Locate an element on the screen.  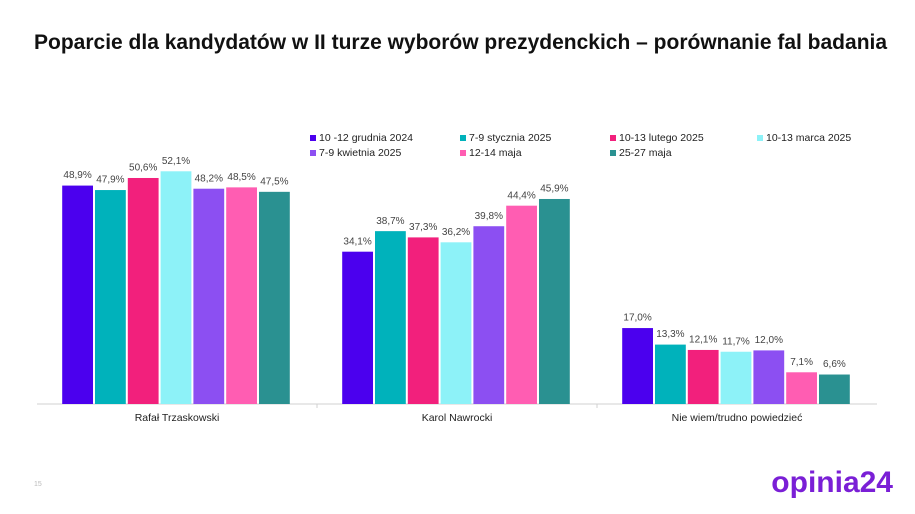
value-label: 47,5% is located at coordinates (274, 181).